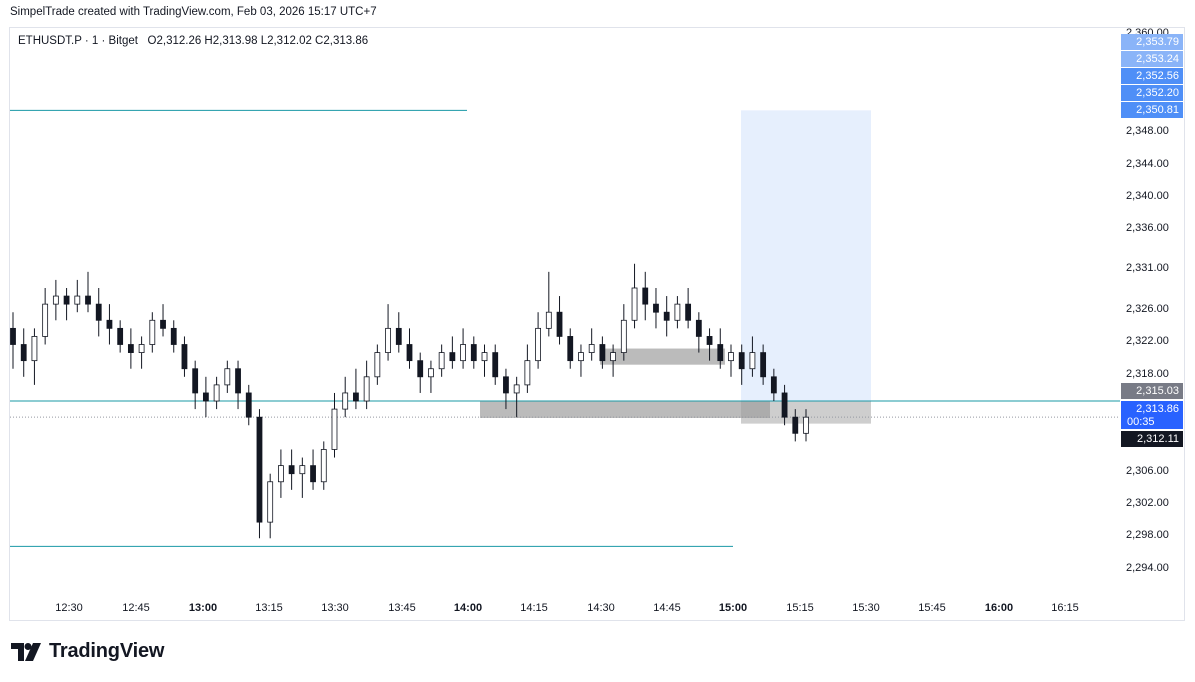  What do you see at coordinates (662, 356) in the screenshot?
I see `supply-zone` at bounding box center [662, 356].